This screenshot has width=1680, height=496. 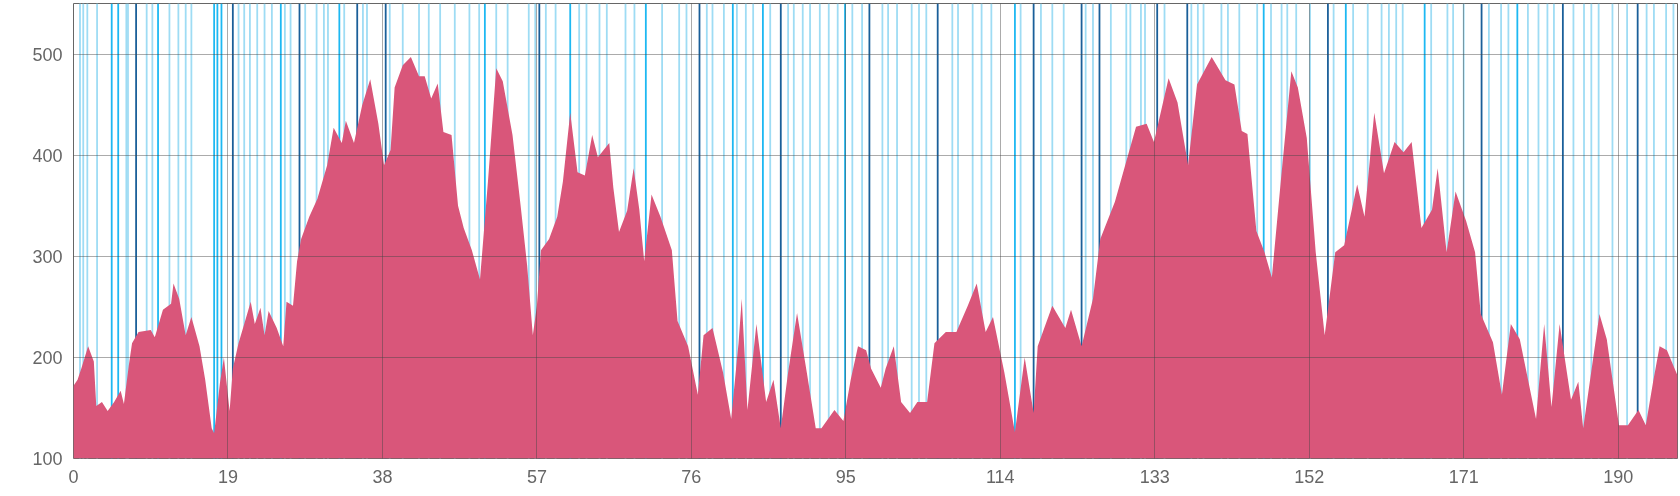 What do you see at coordinates (691, 476) in the screenshot?
I see `x-tick-label: 76` at bounding box center [691, 476].